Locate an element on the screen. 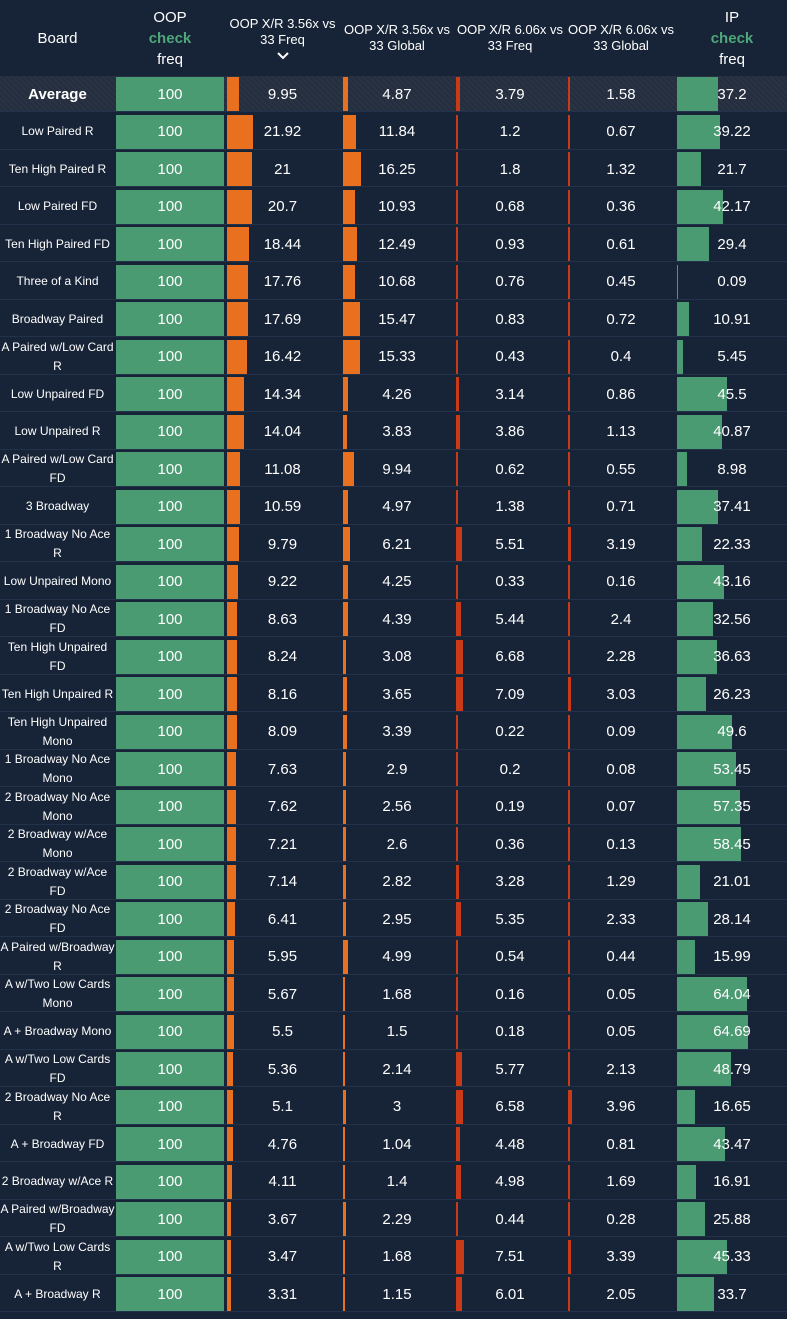 Image resolution: width=787 pixels, height=1319 pixels. average-row: Average 100 9.95 4.87 3.79 1.58 37.2 is located at coordinates (393, 94).